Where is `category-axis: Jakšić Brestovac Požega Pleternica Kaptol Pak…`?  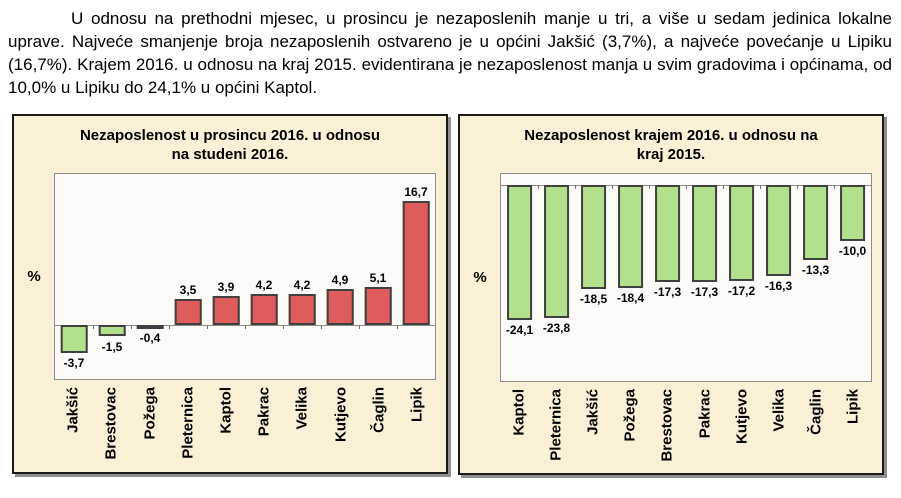 category-axis: Jakšić Brestovac Požega Pleternica Kaptol Pak… is located at coordinates (245, 430).